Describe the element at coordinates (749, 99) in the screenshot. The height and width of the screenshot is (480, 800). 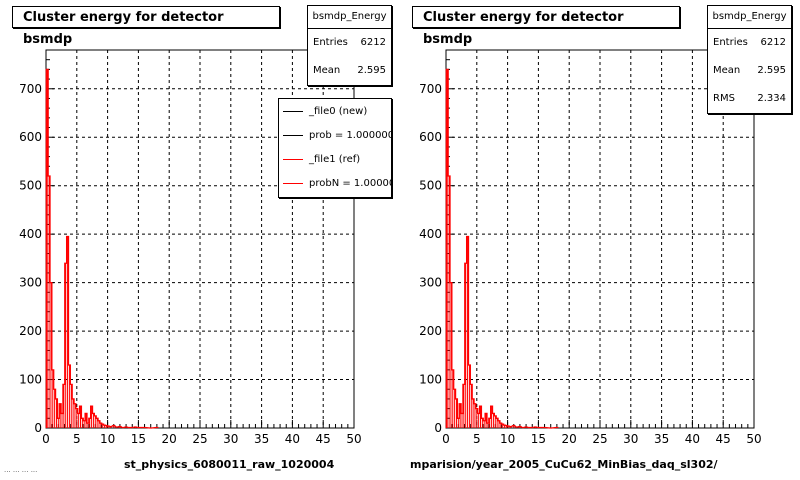
I see `stats-row: RMS 2.334` at that location.